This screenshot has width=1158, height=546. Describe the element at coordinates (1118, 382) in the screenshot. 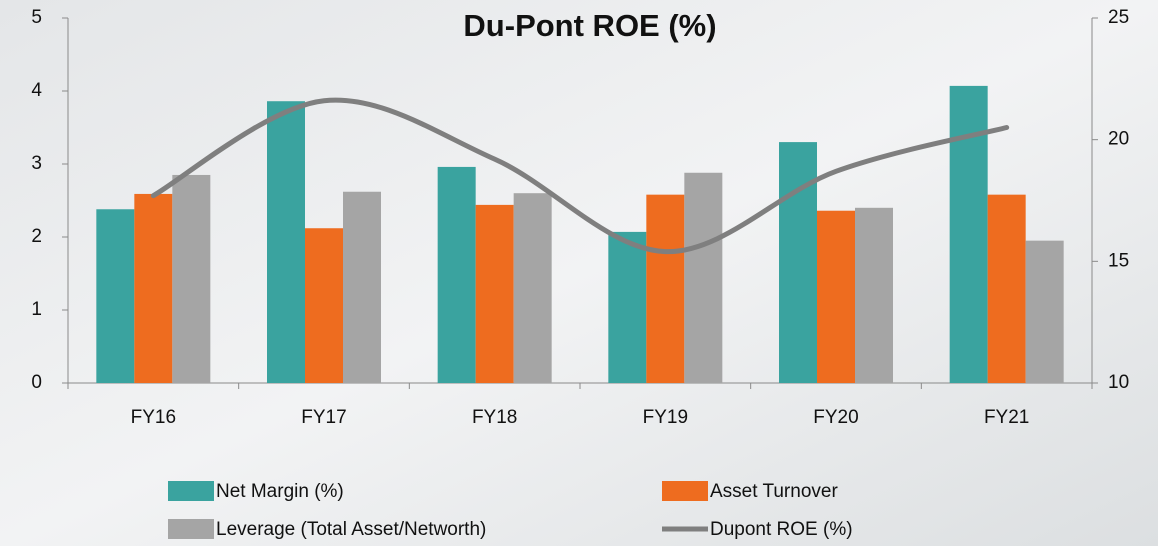

I see `y2-tick-label: 10` at that location.